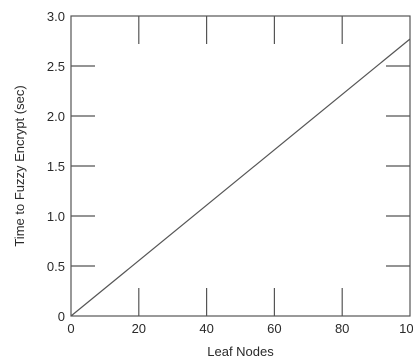 The width and height of the screenshot is (413, 362). Describe the element at coordinates (206, 328) in the screenshot. I see `x-tick-label: 40` at that location.